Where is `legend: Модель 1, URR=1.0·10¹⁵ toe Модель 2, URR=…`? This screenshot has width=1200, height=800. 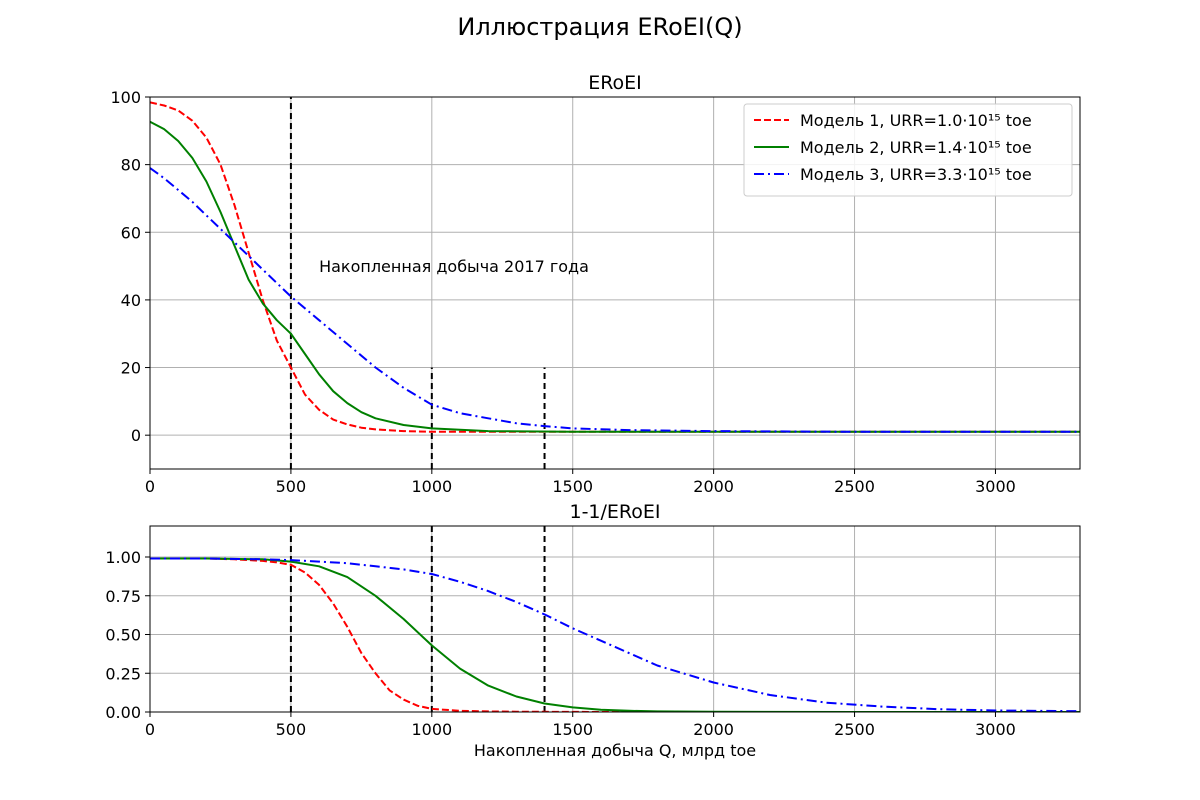 legend: Модель 1, URR=1.0·10¹⁵ toe Модель 2, URR=… is located at coordinates (908, 150).